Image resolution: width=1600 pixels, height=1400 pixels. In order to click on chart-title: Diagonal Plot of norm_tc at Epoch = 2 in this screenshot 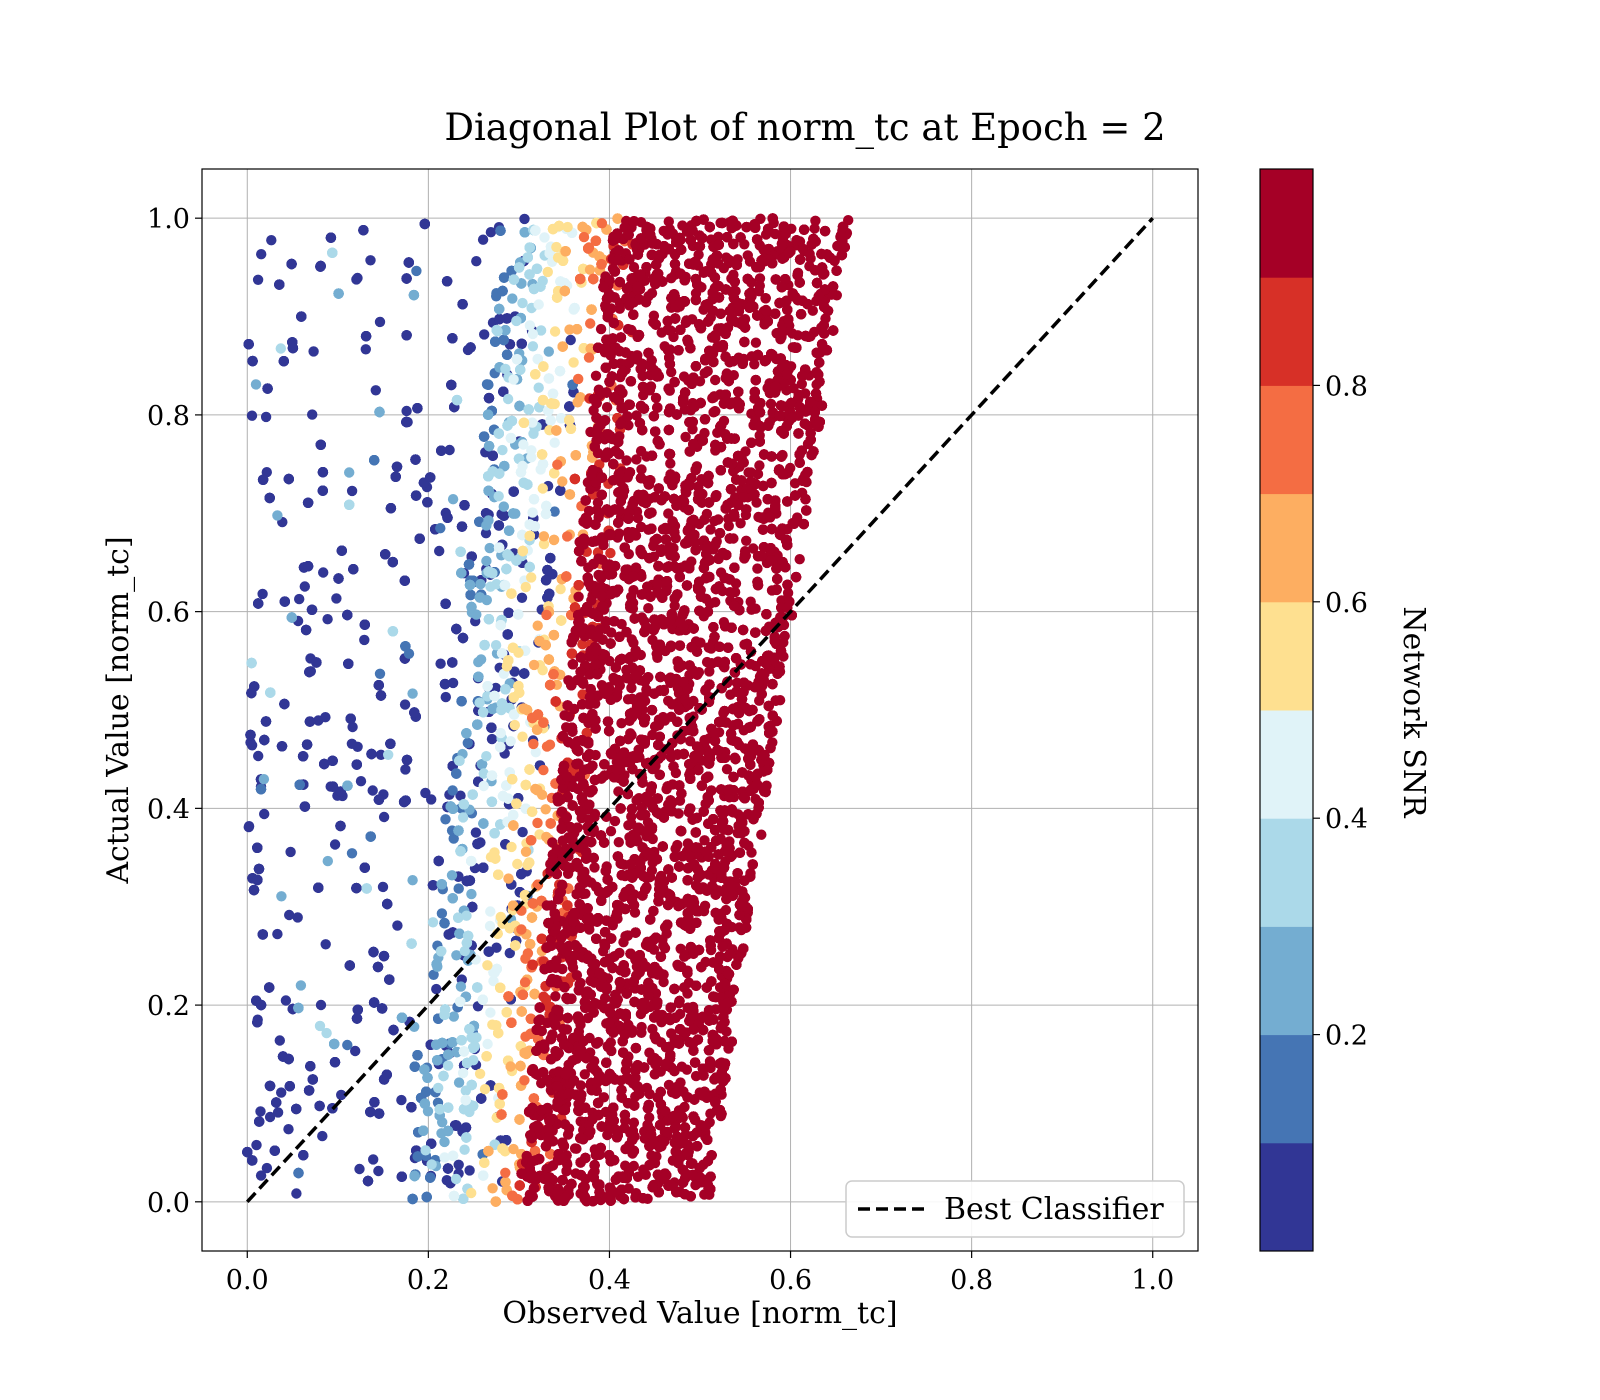, I will do `click(804, 128)`.